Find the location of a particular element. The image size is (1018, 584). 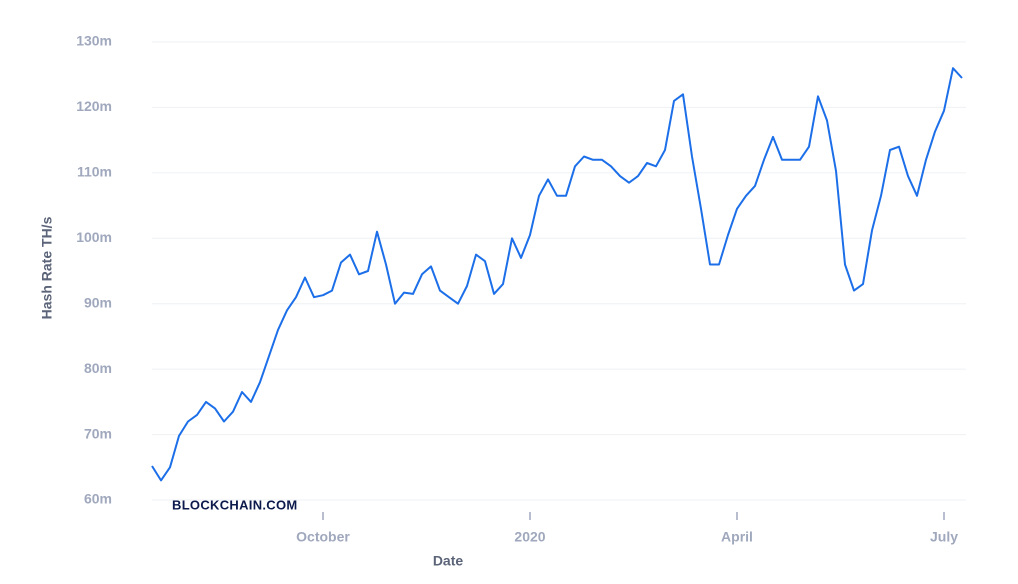

y-tick-label: 80m is located at coordinates (98, 368).